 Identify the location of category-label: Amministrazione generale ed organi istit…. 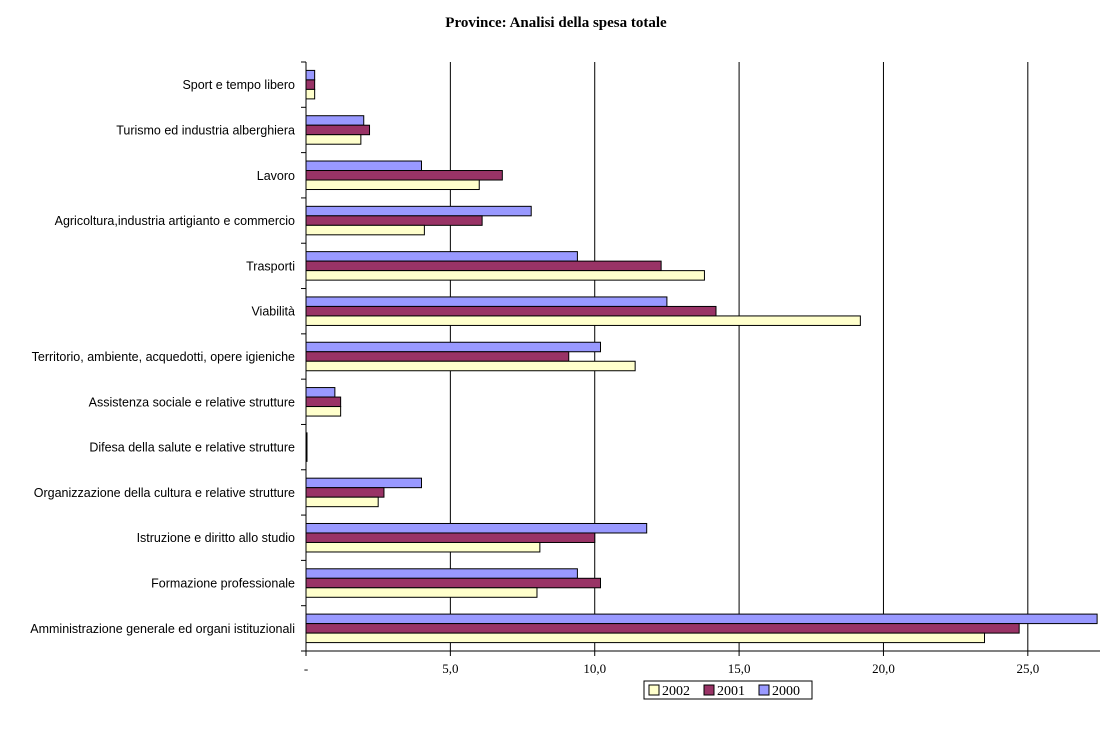
(162, 629).